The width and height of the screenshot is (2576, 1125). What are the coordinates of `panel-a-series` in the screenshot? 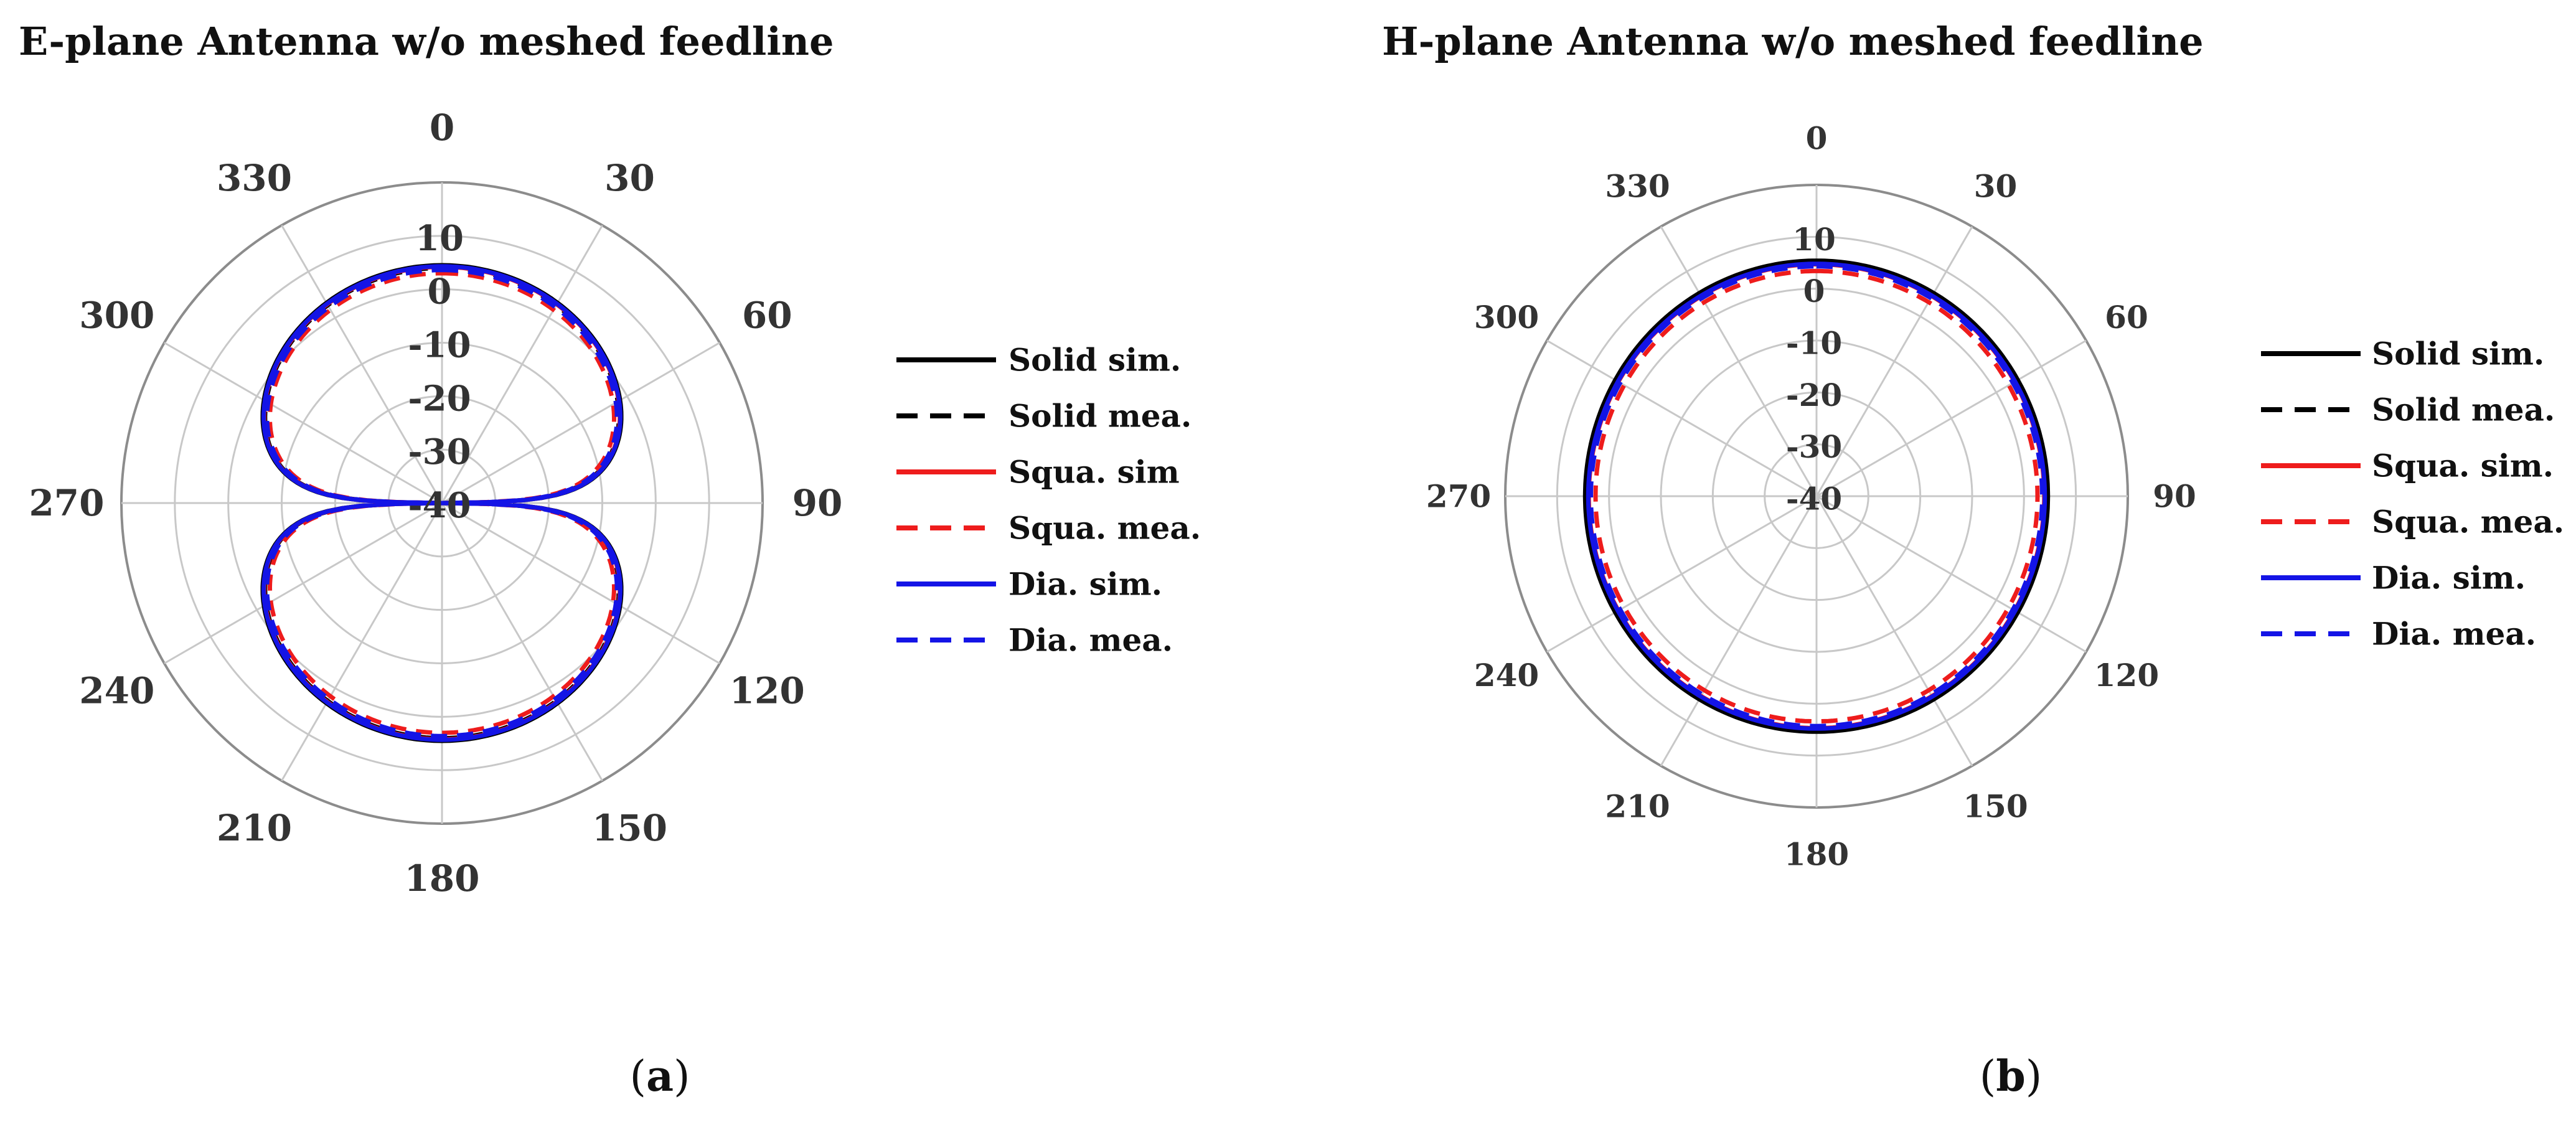 It's located at (442, 503).